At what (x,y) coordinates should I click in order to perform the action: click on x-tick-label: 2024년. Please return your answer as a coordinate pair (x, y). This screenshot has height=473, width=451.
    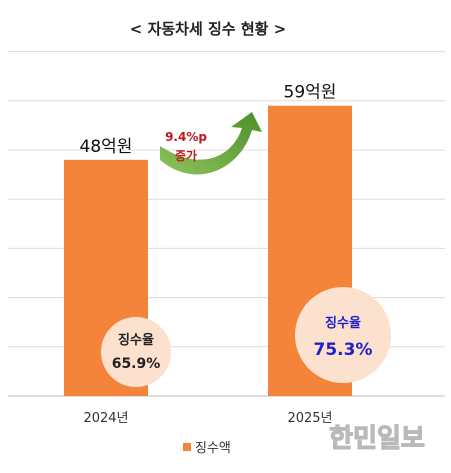
    Looking at the image, I should click on (105, 418).